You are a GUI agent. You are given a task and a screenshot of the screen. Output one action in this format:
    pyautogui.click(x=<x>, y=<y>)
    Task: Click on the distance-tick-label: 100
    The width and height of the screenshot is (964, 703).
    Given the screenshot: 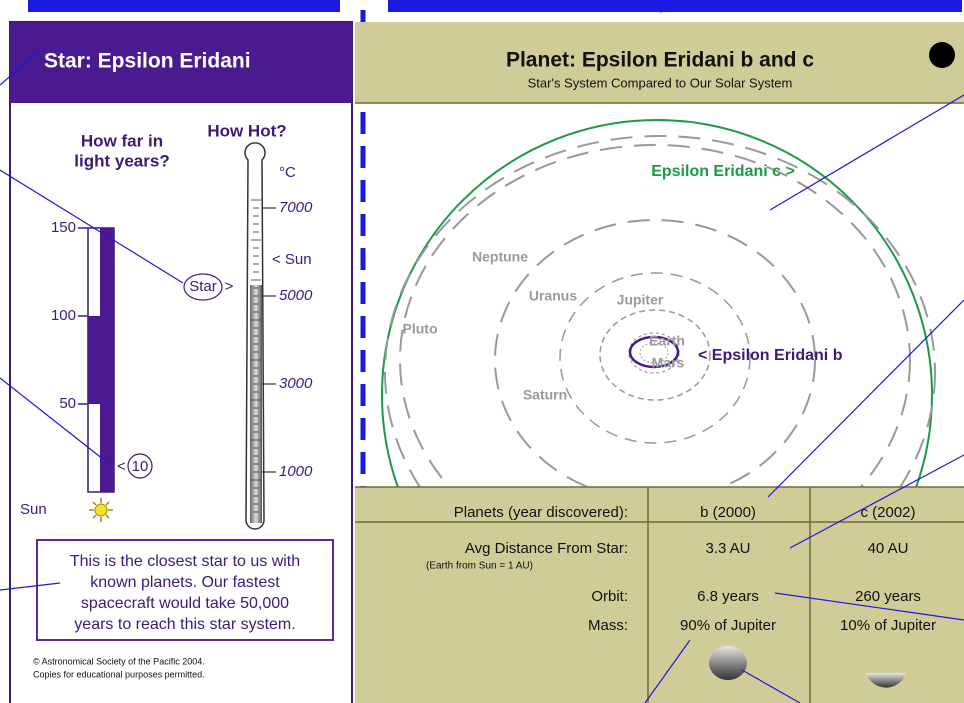 What is the action you would take?
    pyautogui.click(x=63, y=315)
    